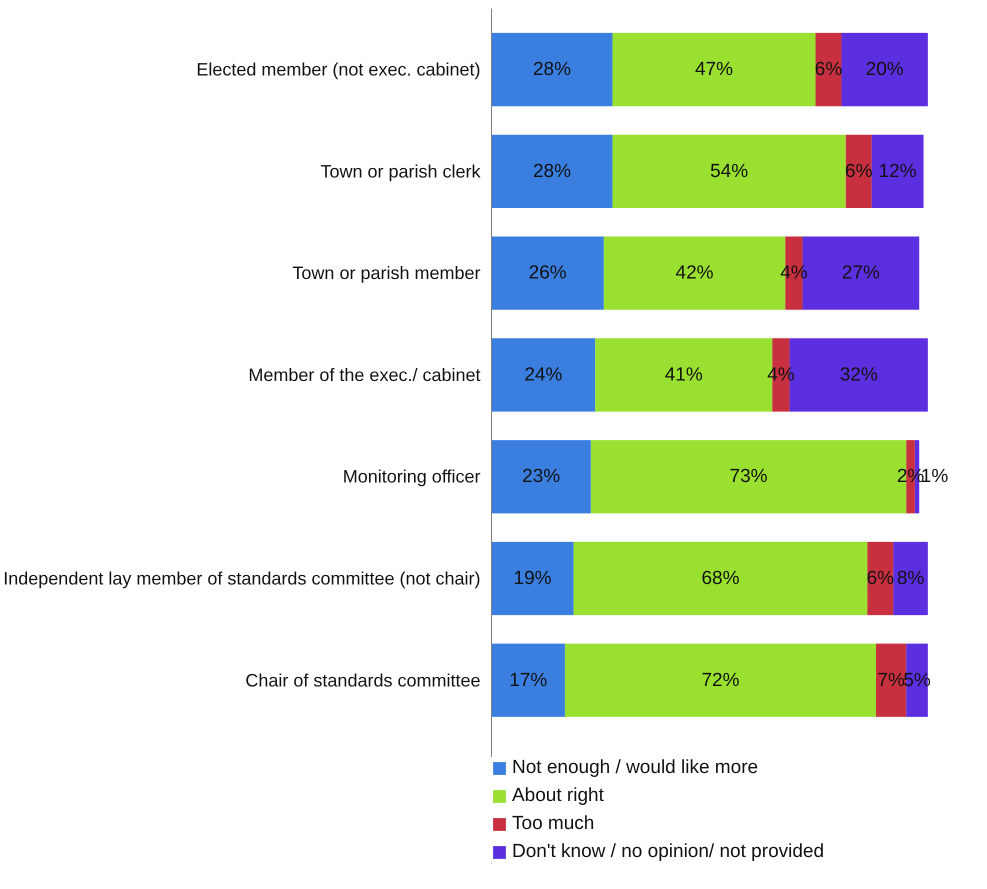 This screenshot has width=987, height=889. I want to click on legend-label: About right, so click(558, 796).